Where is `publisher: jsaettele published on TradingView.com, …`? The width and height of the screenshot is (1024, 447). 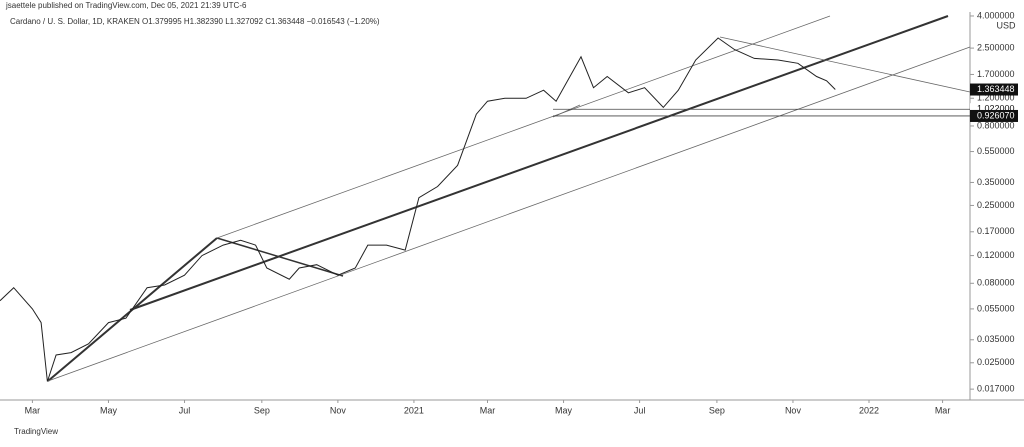 publisher: jsaettele published on TradingView.com, … is located at coordinates (126, 5).